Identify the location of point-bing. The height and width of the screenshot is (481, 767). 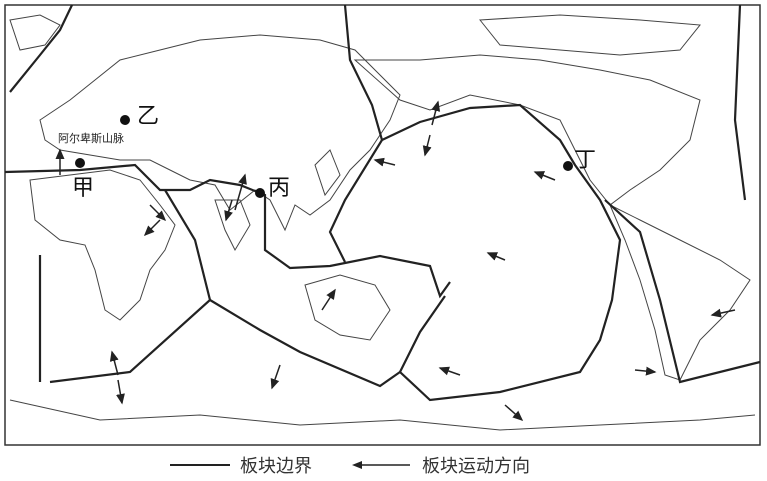
(260, 193).